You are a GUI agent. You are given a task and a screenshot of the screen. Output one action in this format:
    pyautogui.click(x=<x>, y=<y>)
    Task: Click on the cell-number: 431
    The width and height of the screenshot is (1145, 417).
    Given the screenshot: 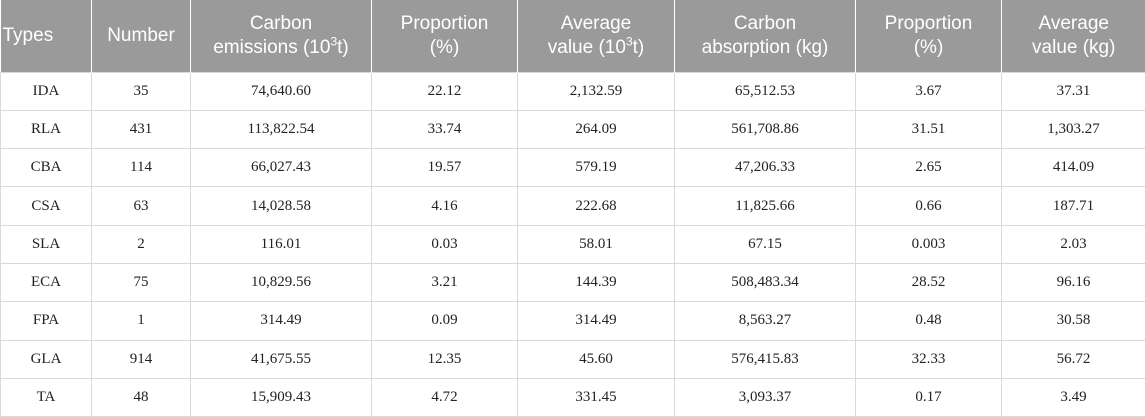 What is the action you would take?
    pyautogui.click(x=141, y=129)
    